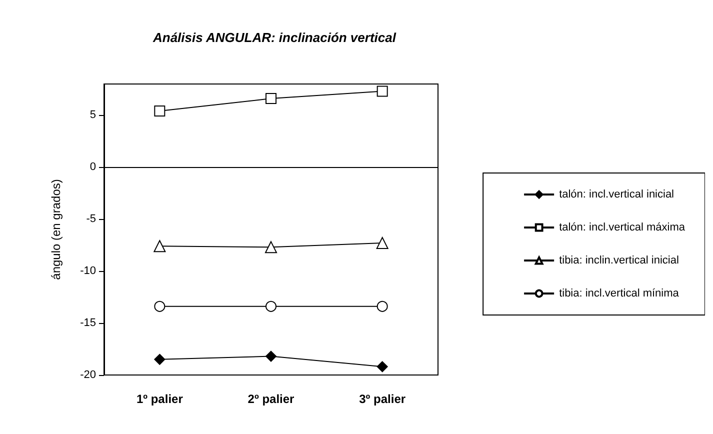  I want to click on y-tick-label: 5, so click(93, 115).